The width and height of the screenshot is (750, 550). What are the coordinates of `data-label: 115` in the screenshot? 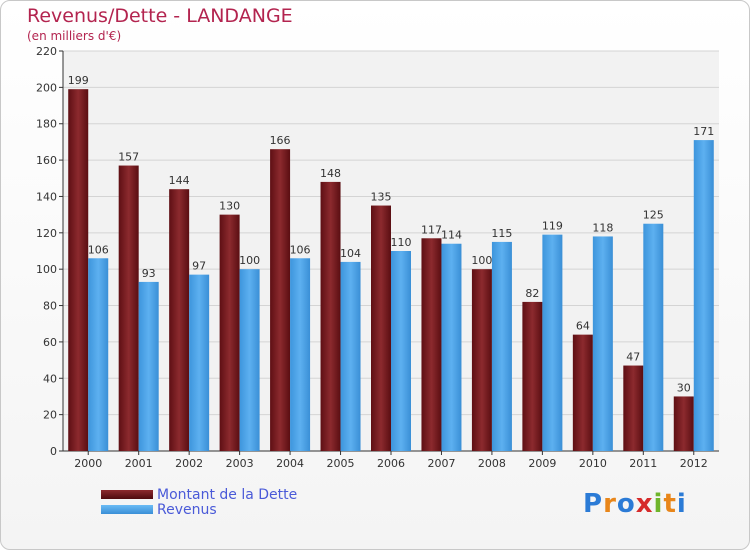 It's located at (501, 233).